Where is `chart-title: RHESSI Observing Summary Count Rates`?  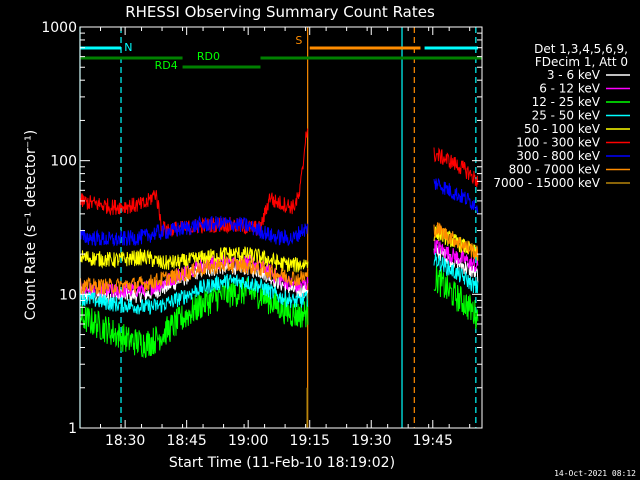 chart-title: RHESSI Observing Summary Count Rates is located at coordinates (280, 12).